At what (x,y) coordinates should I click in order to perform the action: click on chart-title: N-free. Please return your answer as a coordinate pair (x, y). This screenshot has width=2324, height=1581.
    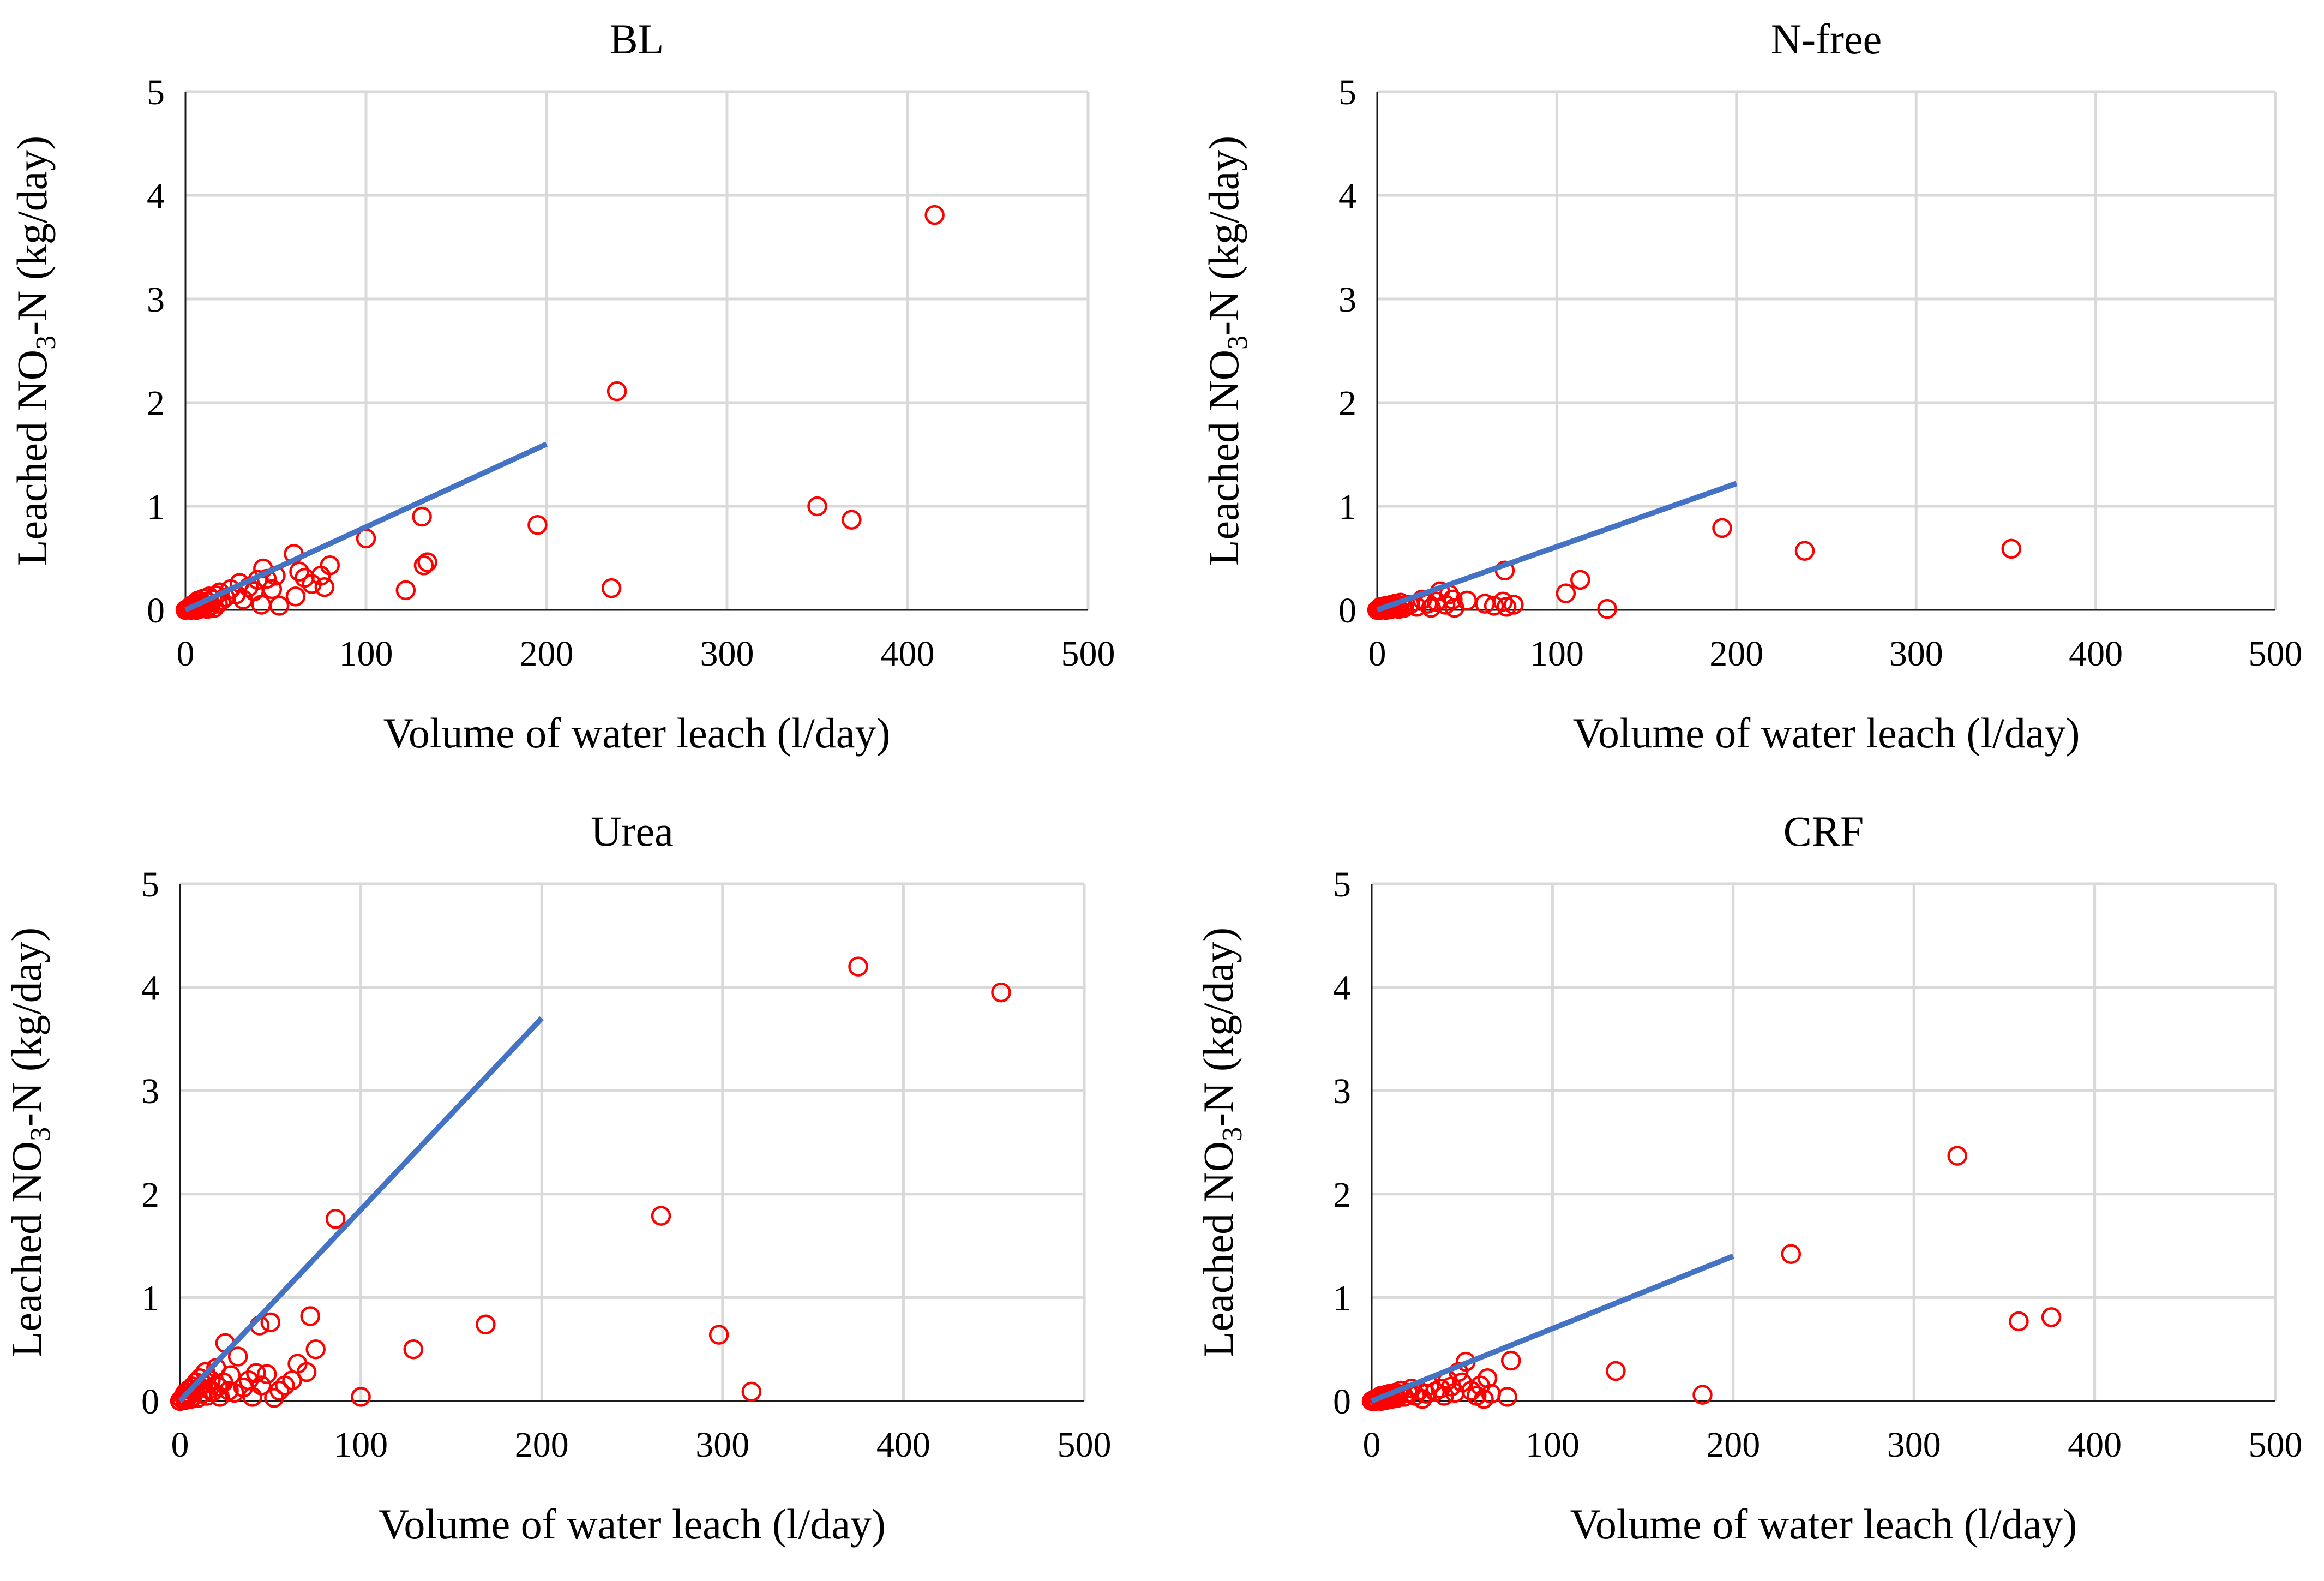
    Looking at the image, I should click on (1826, 39).